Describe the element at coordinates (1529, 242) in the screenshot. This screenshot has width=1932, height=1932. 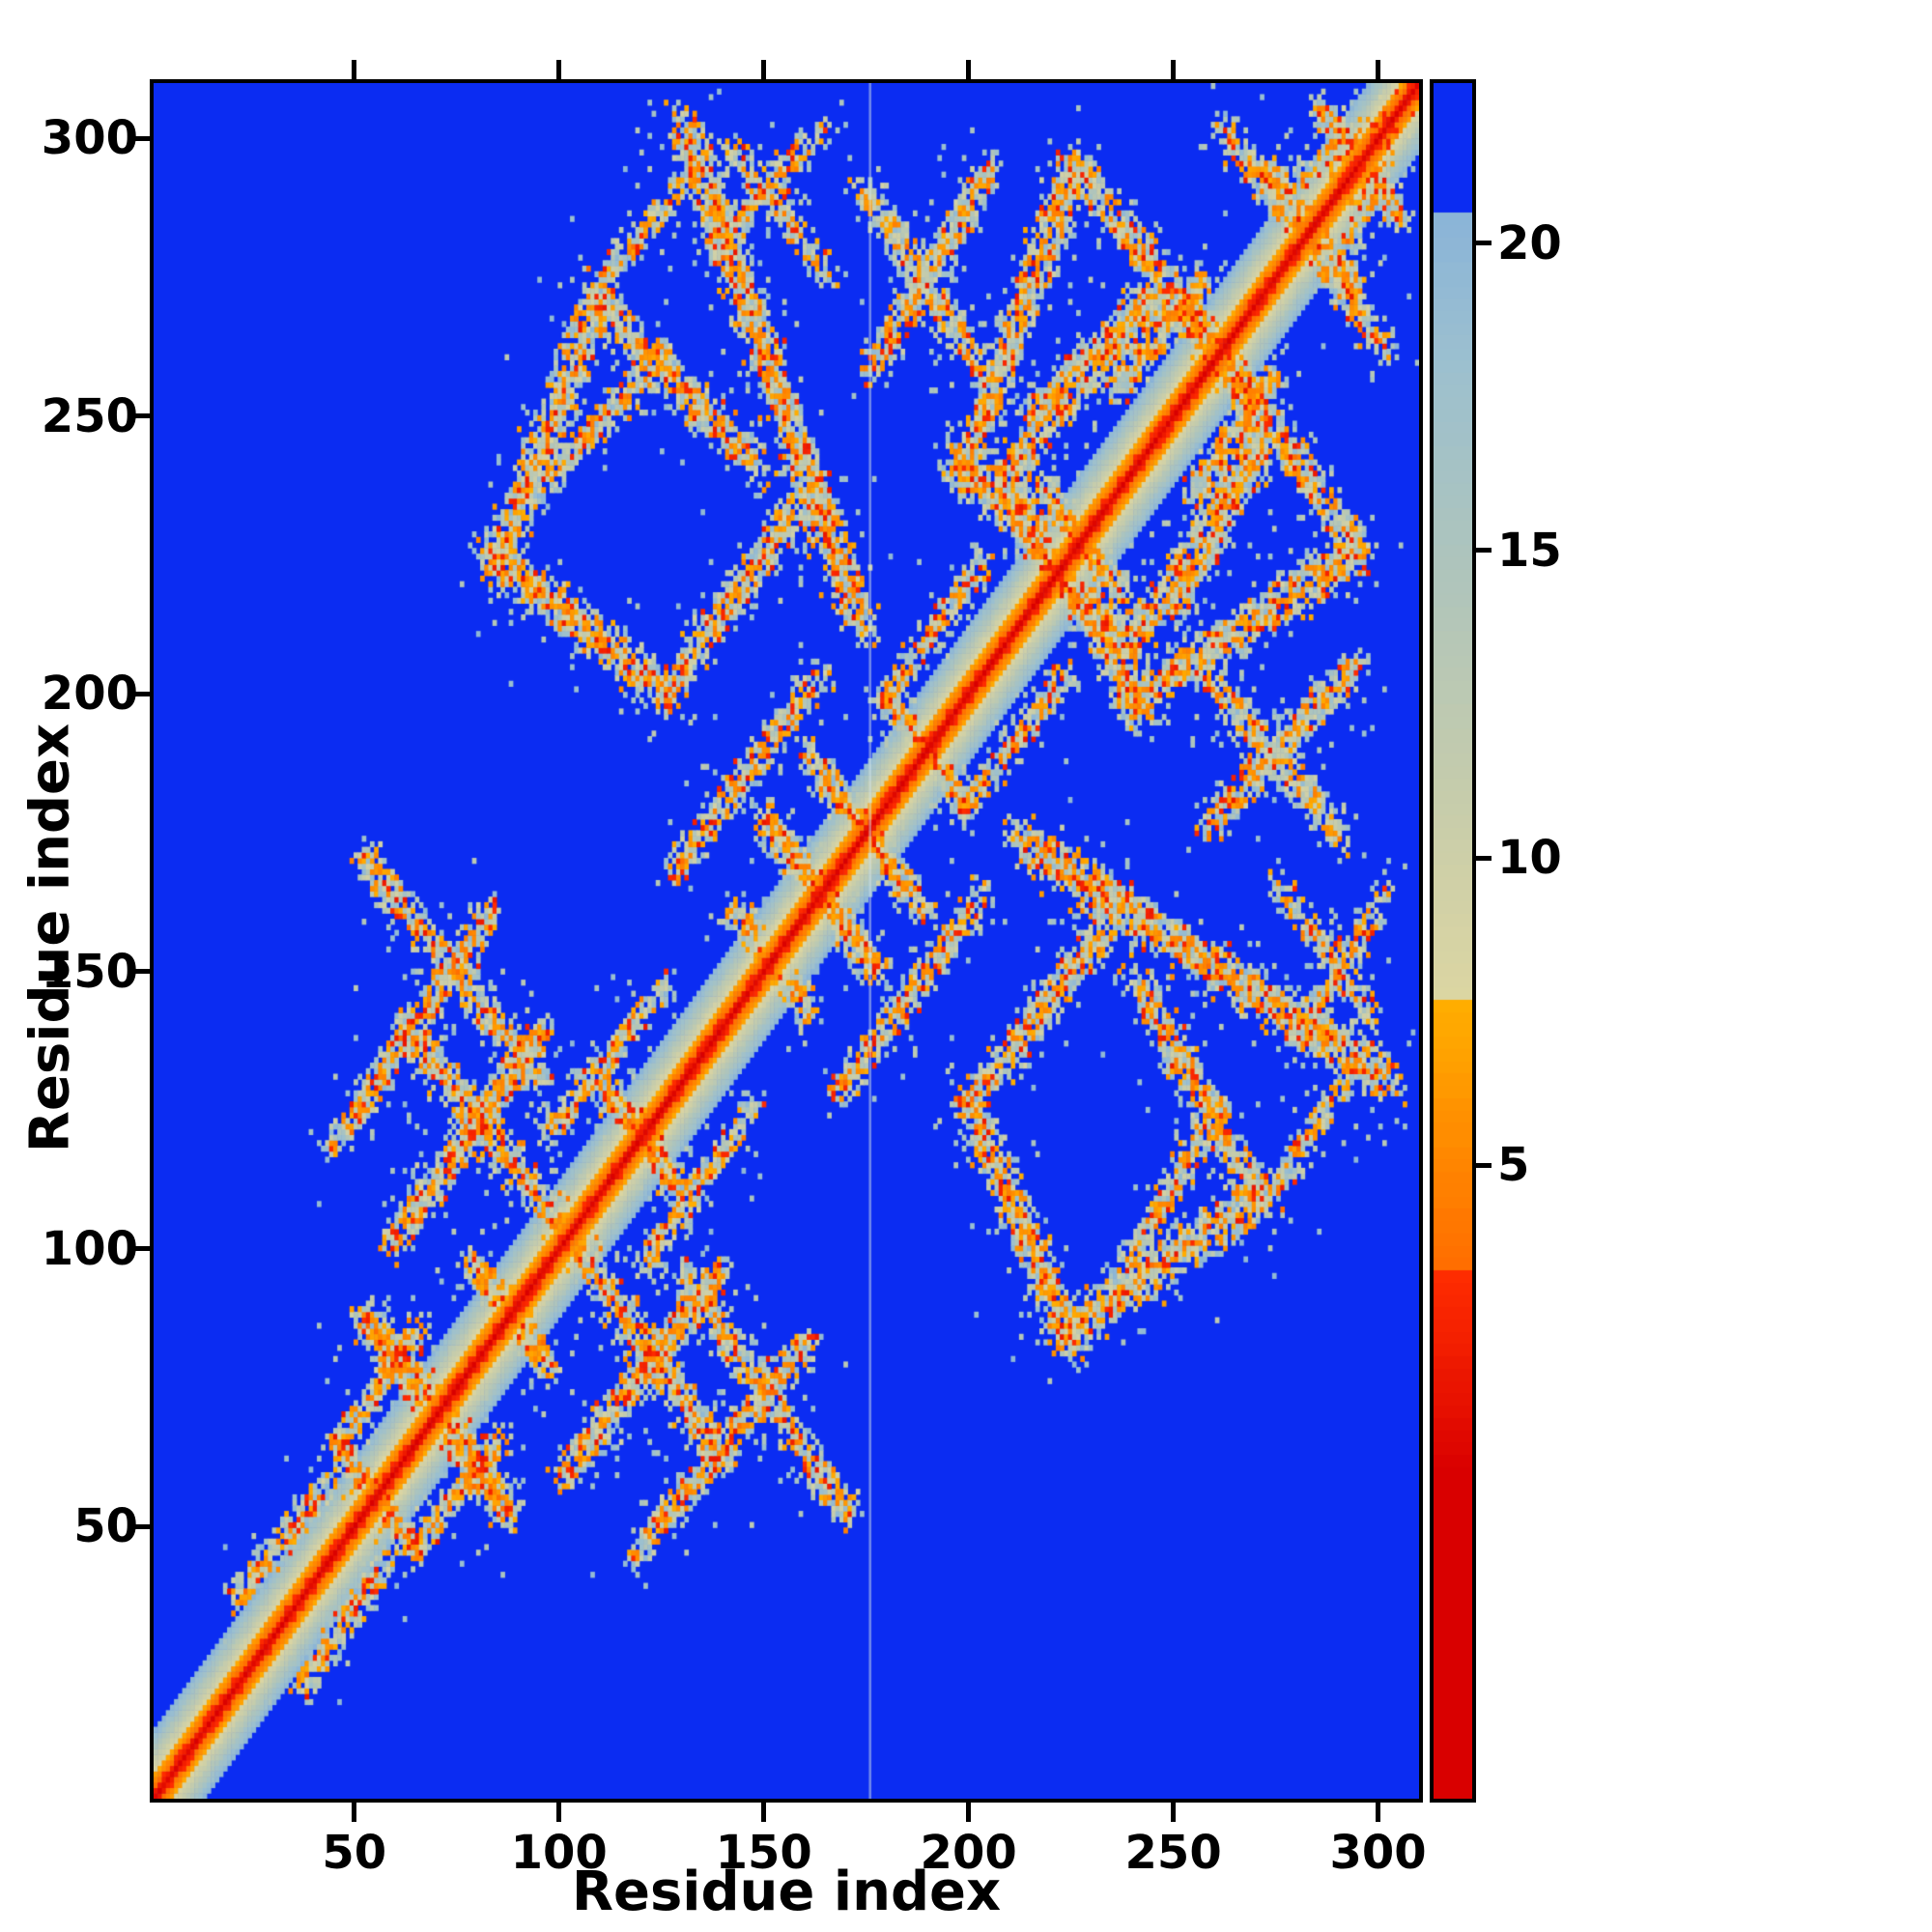
I see `colorbar-tick-label: 20` at that location.